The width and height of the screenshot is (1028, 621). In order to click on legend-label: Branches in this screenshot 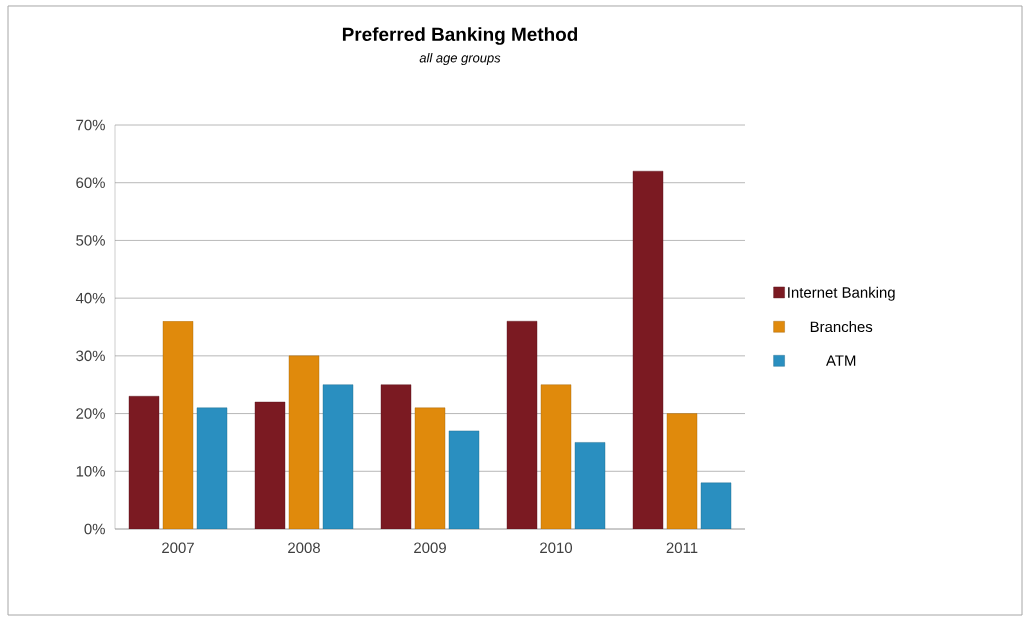, I will do `click(841, 327)`.